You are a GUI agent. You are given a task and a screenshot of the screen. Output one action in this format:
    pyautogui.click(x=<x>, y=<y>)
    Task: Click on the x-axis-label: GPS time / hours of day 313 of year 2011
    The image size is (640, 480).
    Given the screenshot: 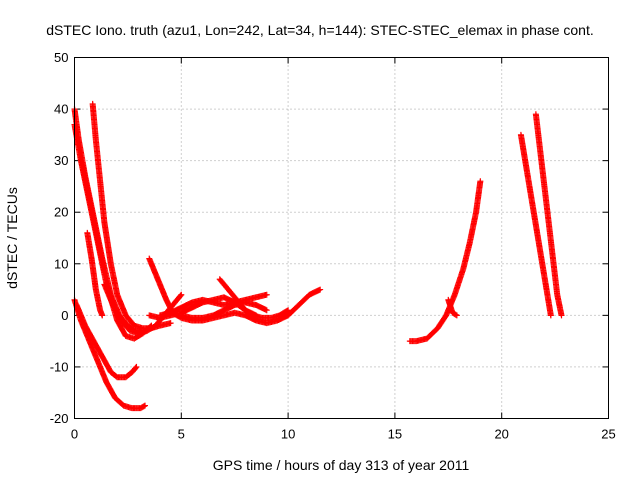 What is the action you would take?
    pyautogui.click(x=341, y=465)
    